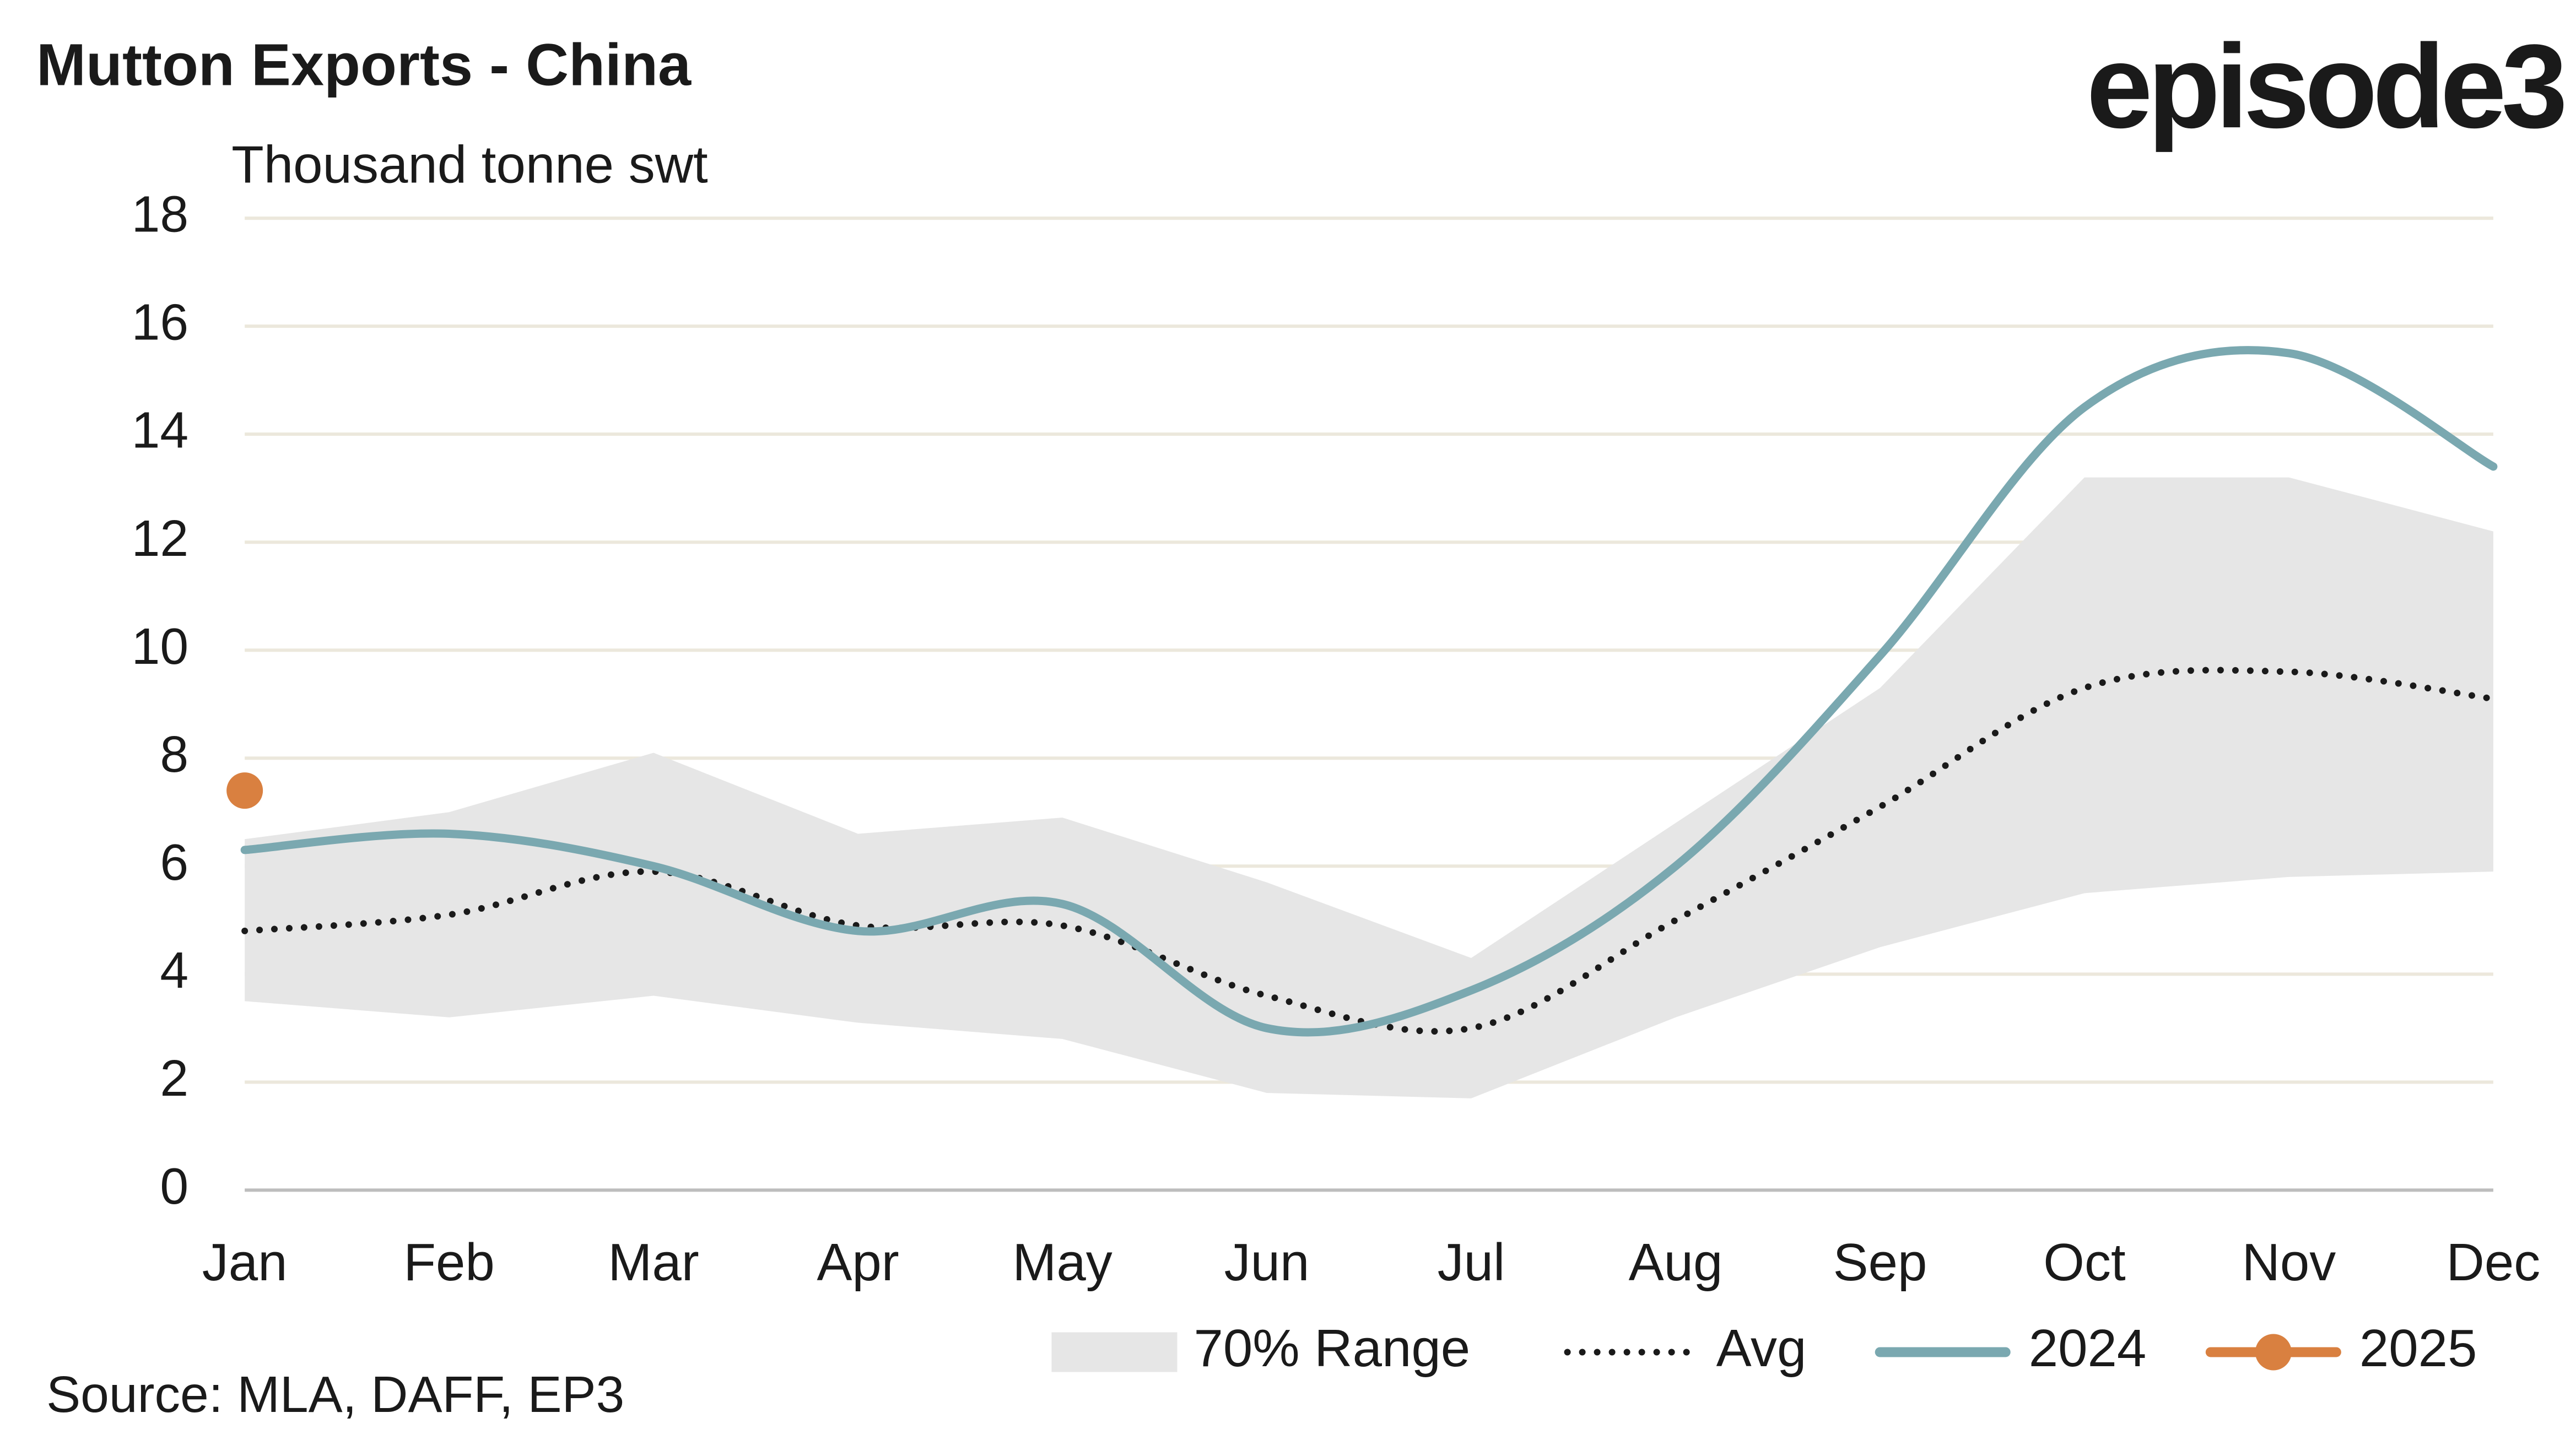 Image resolution: width=2576 pixels, height=1429 pixels. What do you see at coordinates (174, 1186) in the screenshot?
I see `y-tick-label: 0` at bounding box center [174, 1186].